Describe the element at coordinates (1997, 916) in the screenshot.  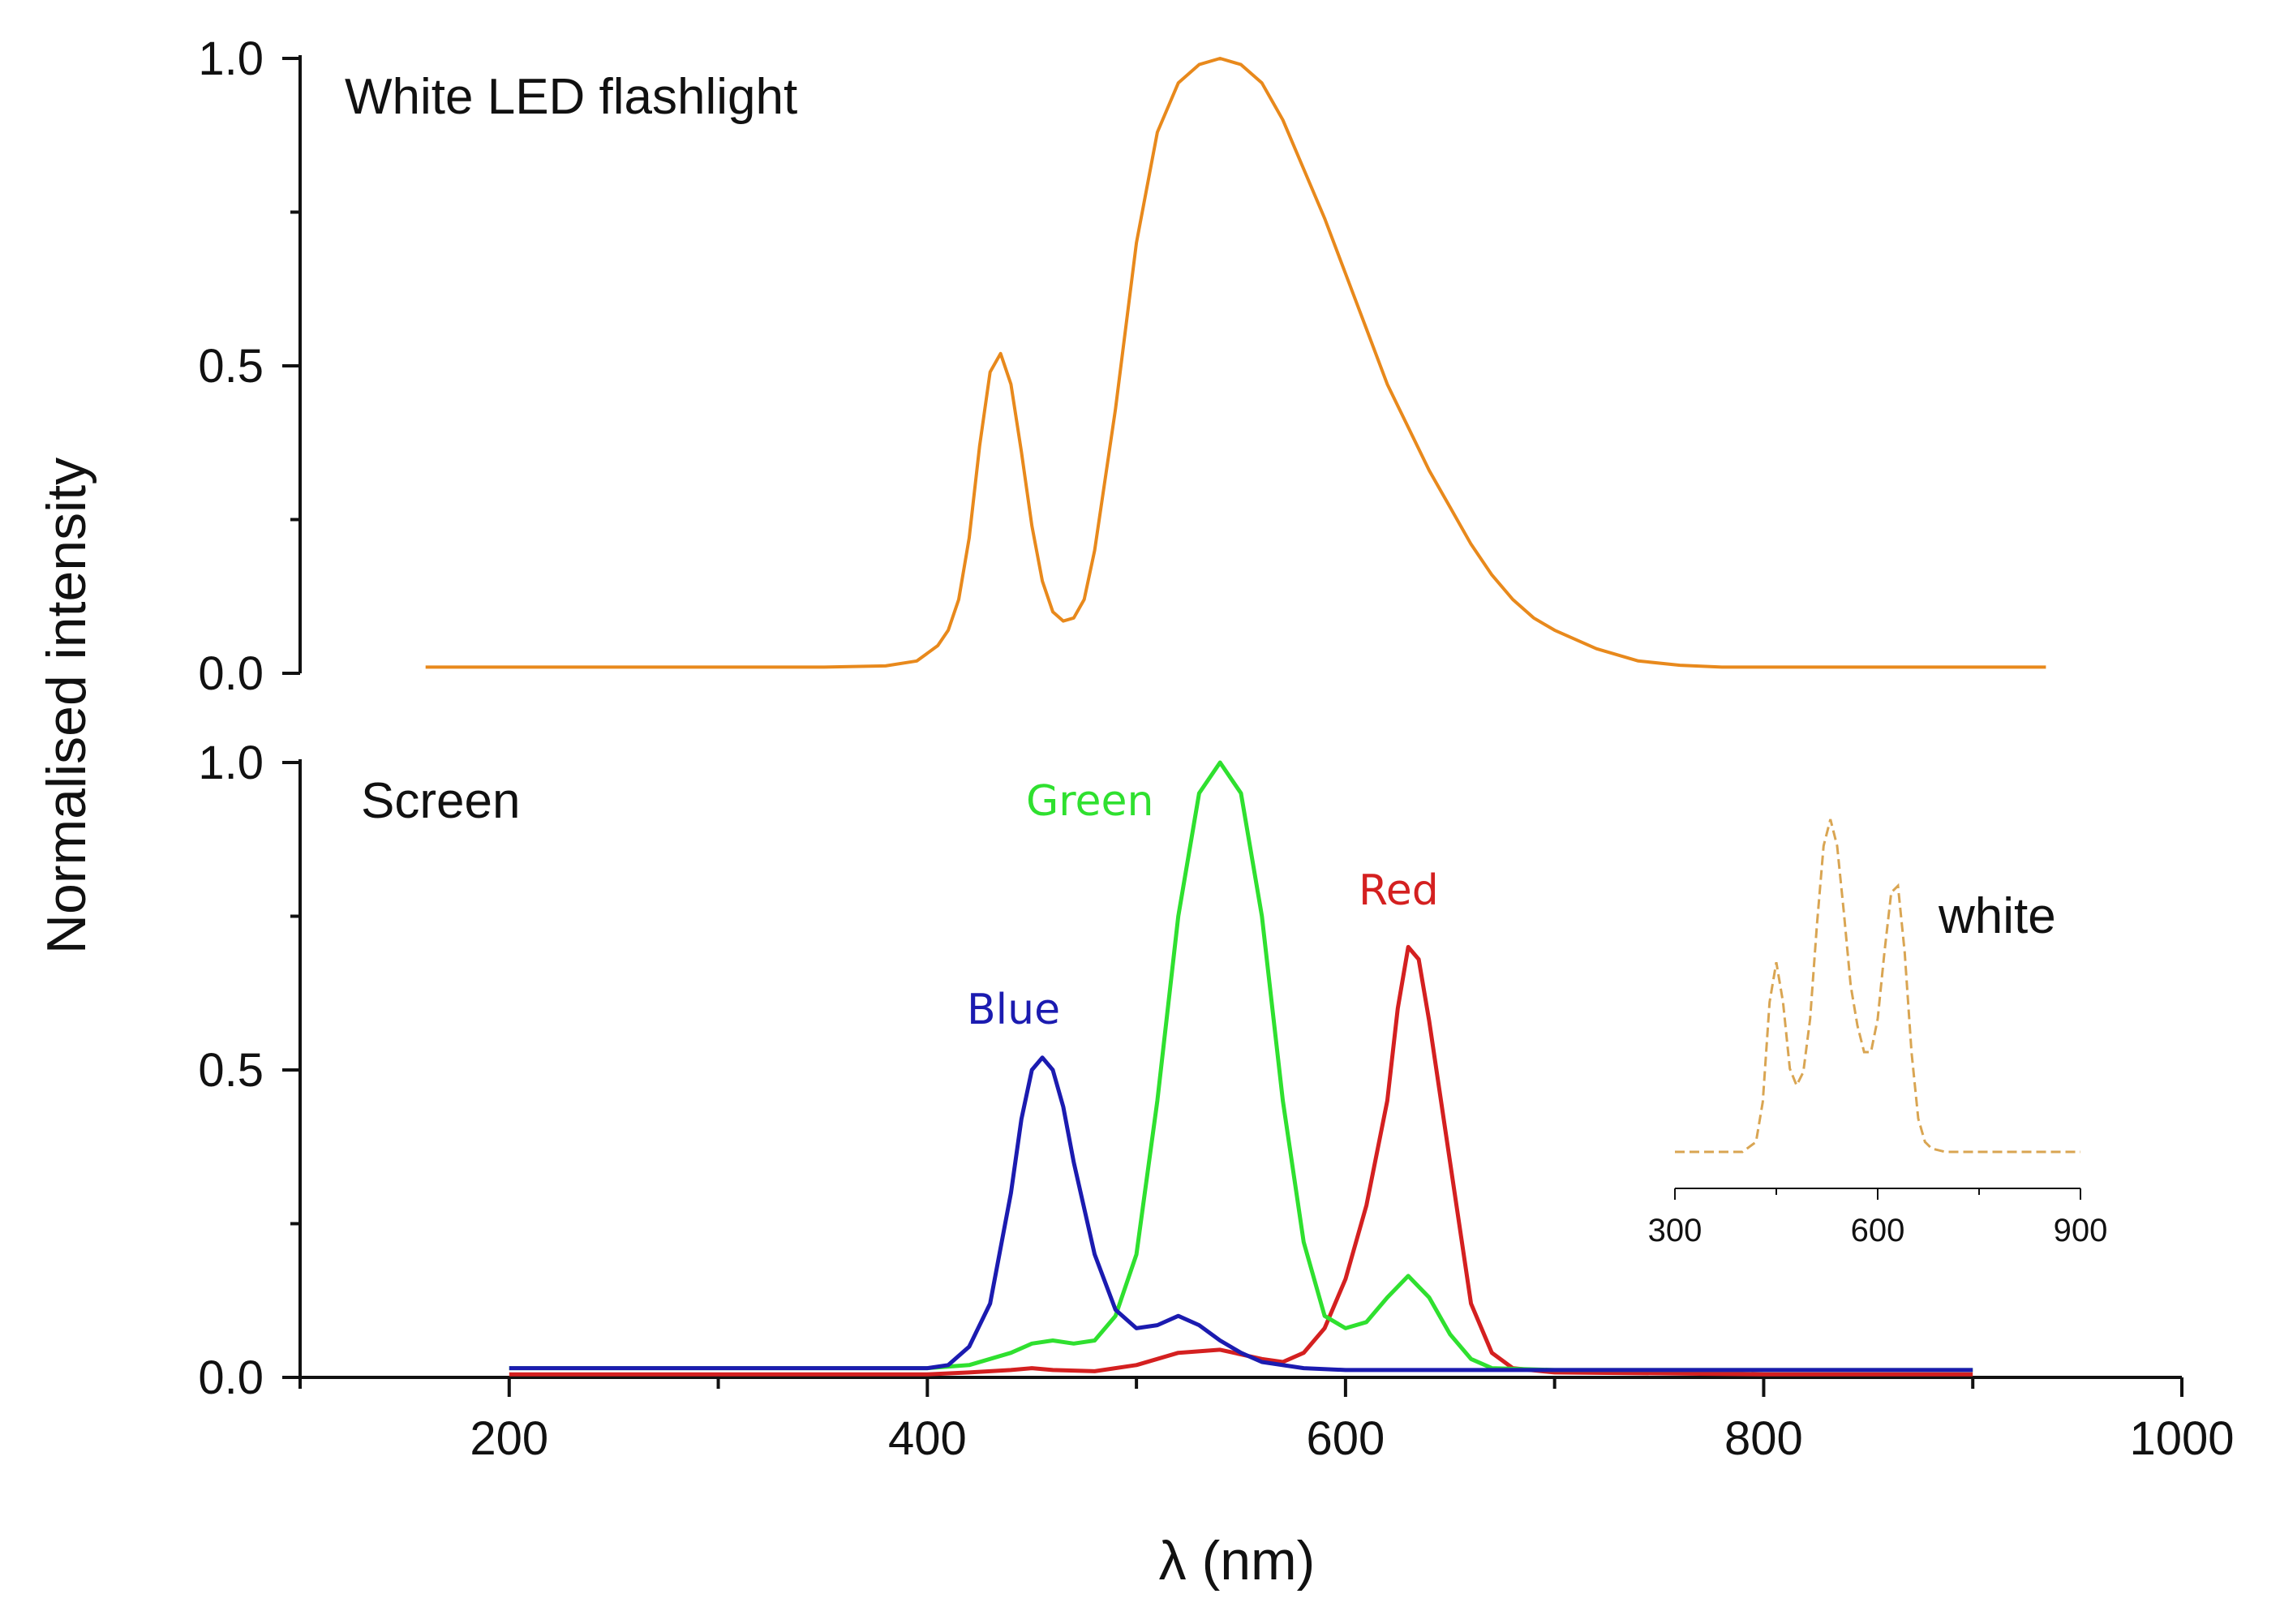
I see `inset-title: white` at that location.